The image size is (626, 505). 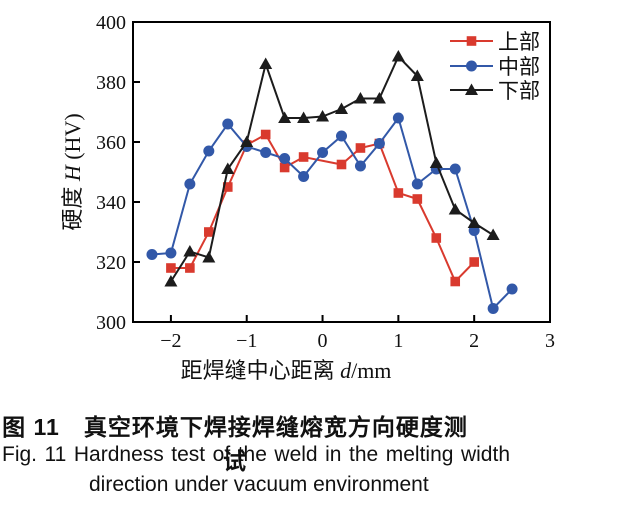 I want to click on y-tick-label: 380, so click(x=111, y=83).